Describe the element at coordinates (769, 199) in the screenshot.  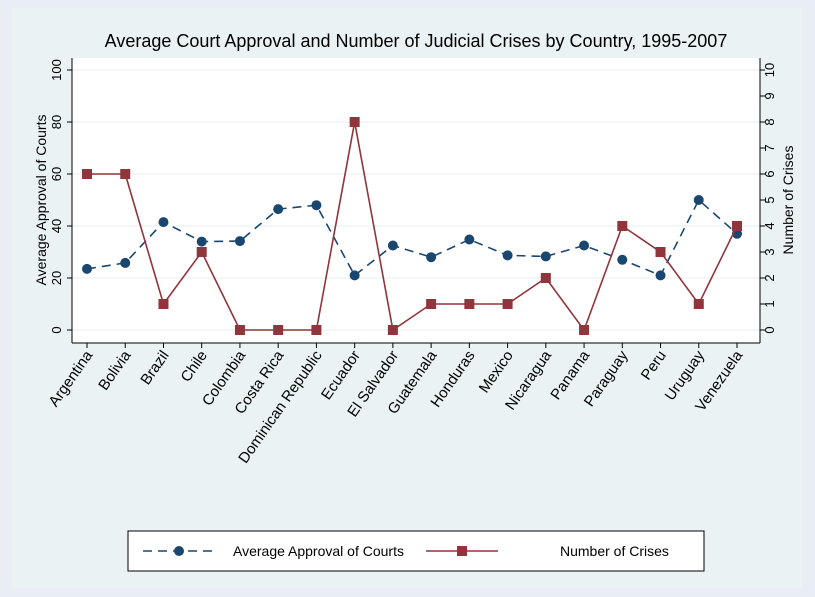
I see `y-right-tick-label: 5` at that location.